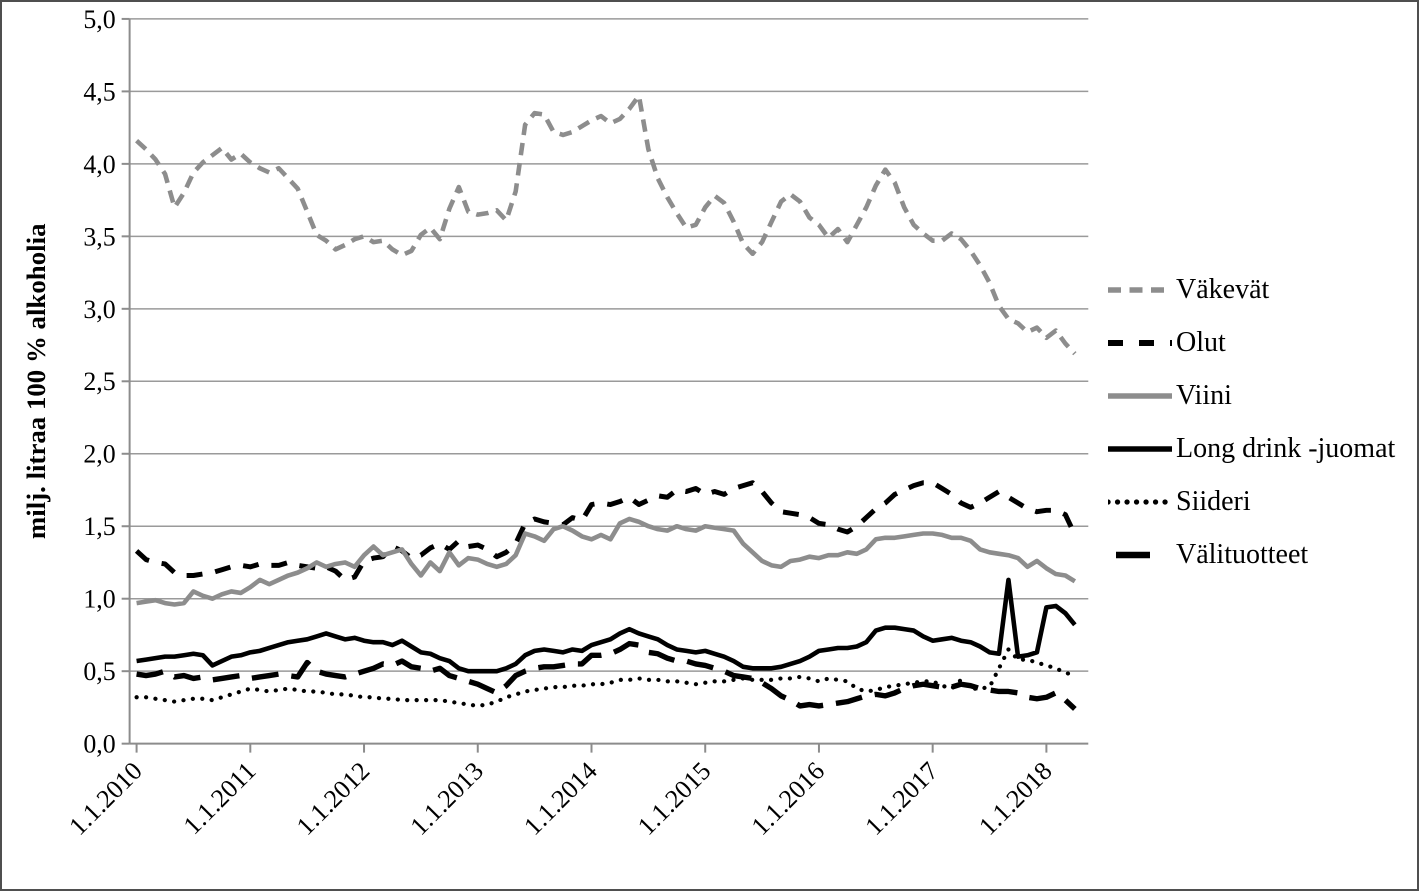  Describe the element at coordinates (1201, 342) in the screenshot. I see `legend-label: Olut` at that location.